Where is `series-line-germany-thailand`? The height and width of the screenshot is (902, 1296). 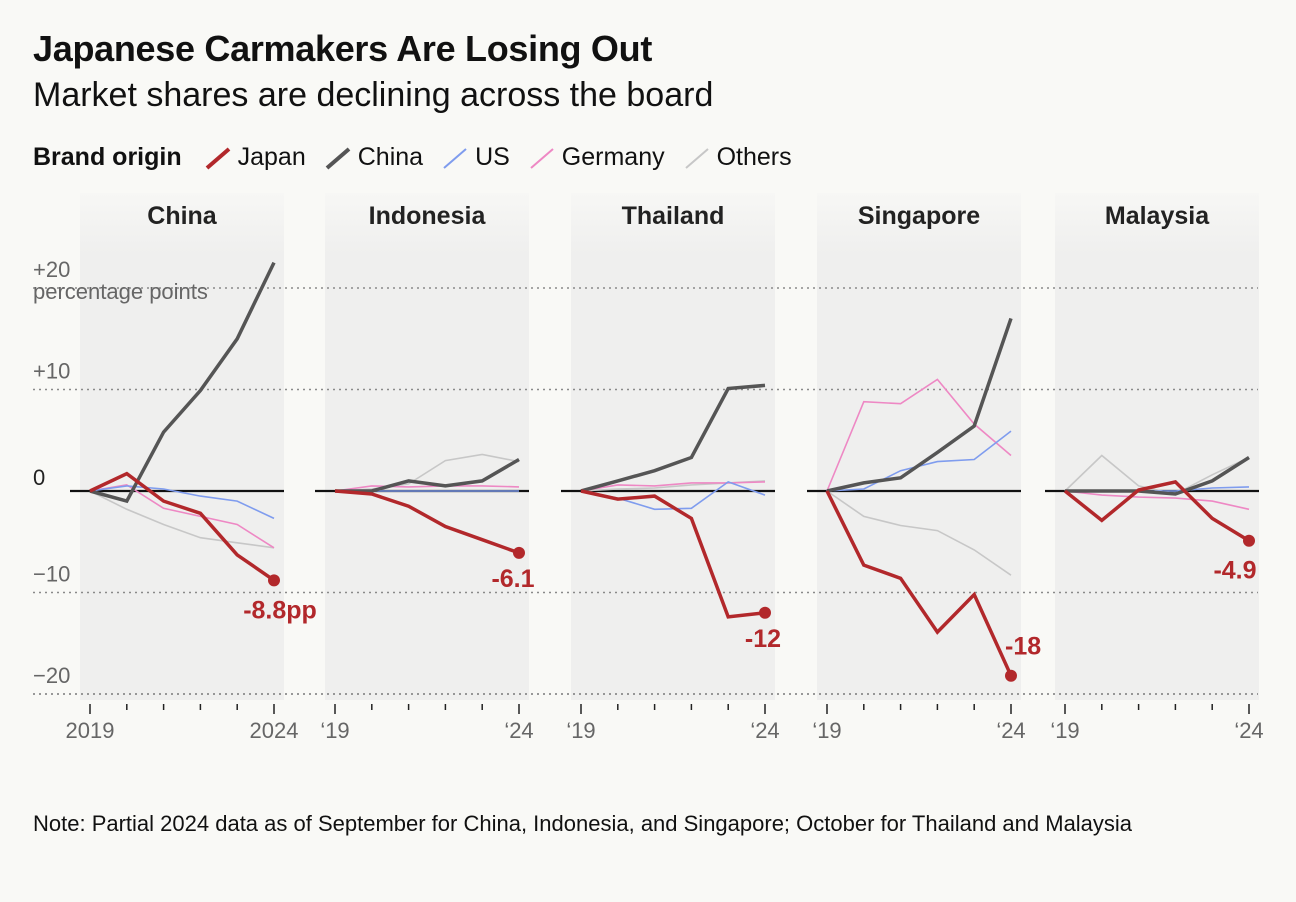 series-line-germany-thailand is located at coordinates (673, 486).